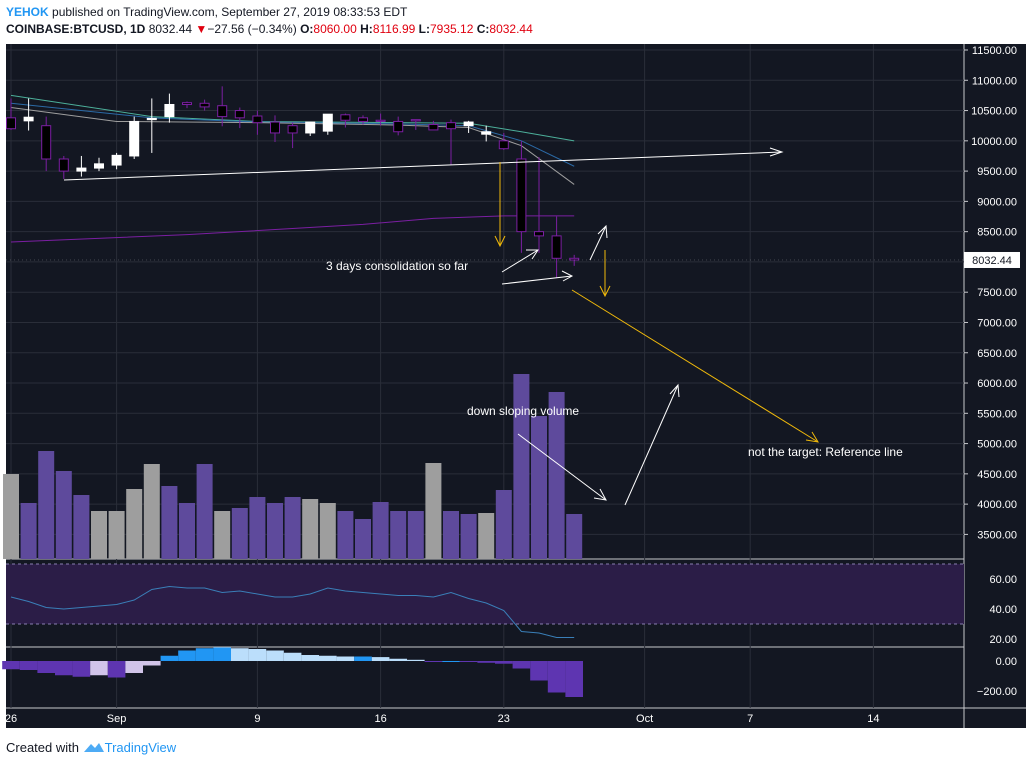  Describe the element at coordinates (27, 12) in the screenshot. I see `author-link: YEHOK` at that location.